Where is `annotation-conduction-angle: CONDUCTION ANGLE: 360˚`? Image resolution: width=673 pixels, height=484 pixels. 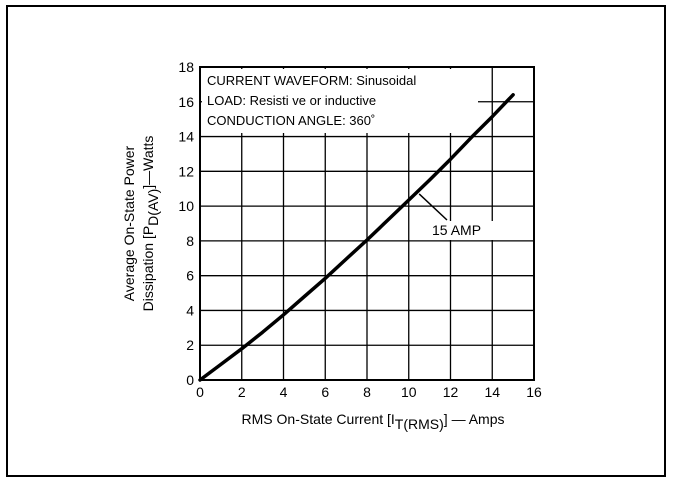
annotation-conduction-angle: CONDUCTION ANGLE: 360˚ is located at coordinates (291, 120).